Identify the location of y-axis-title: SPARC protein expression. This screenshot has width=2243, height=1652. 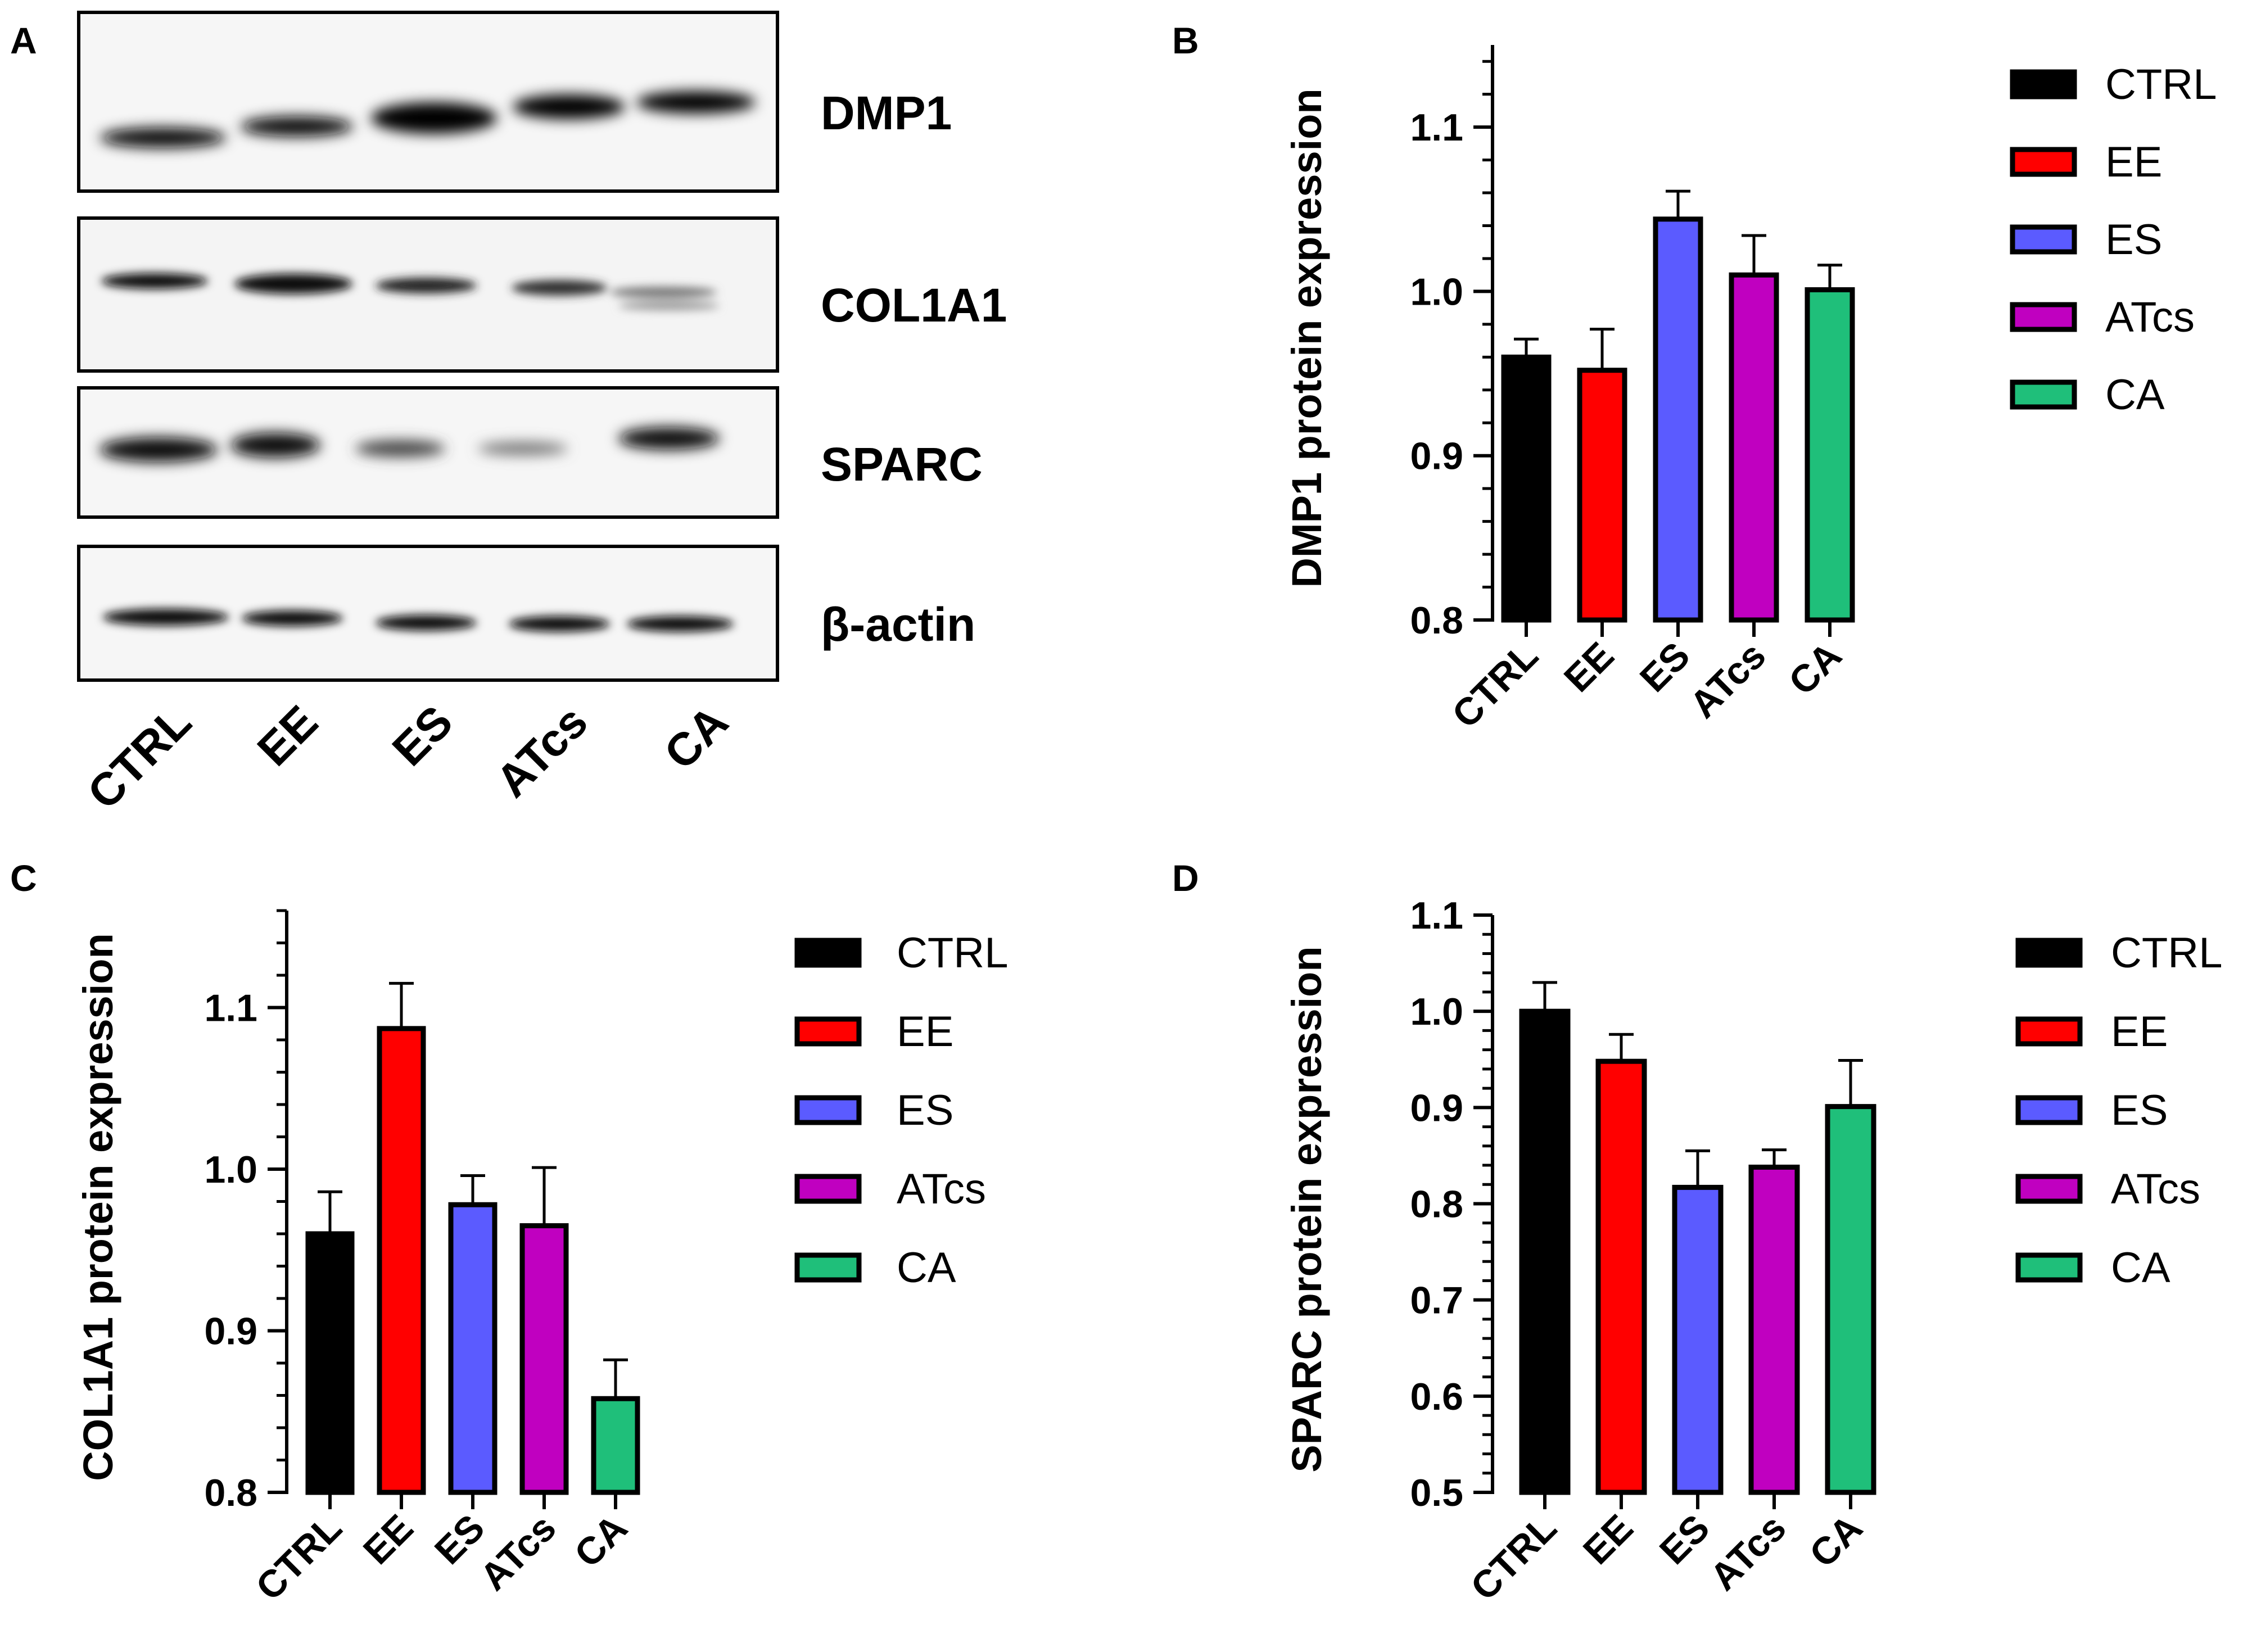
(1306, 1209).